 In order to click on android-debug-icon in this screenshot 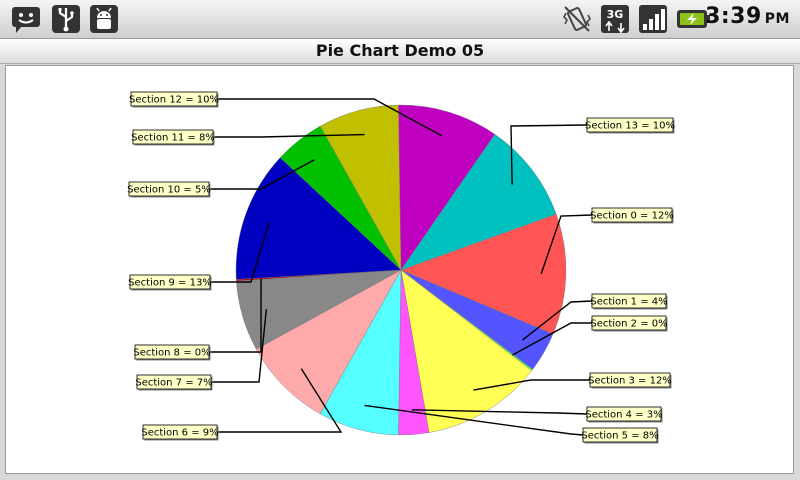, I will do `click(104, 19)`.